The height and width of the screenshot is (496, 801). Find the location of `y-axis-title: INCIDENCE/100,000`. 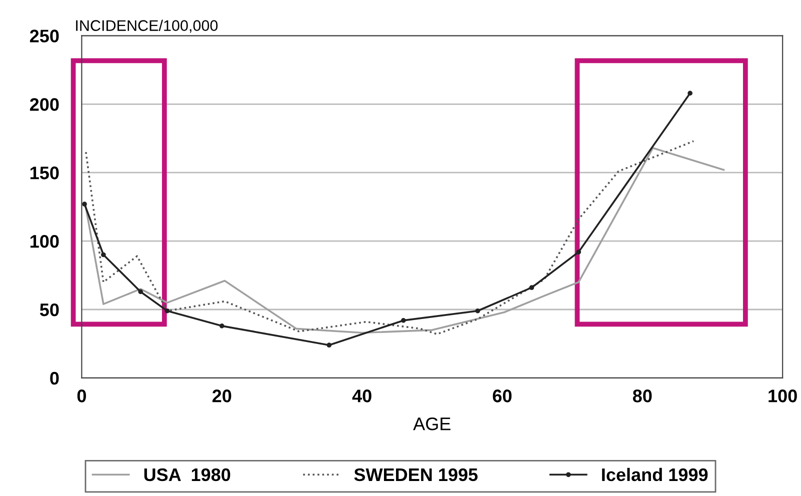

y-axis-title: INCIDENCE/100,000 is located at coordinates (147, 26).